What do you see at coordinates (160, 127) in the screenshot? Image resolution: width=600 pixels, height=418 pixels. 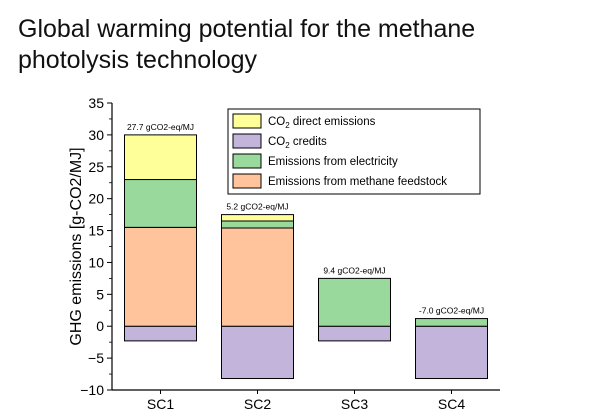 I see `total-annotation-sc1: 27.7 gCO2-eq/MJ` at bounding box center [160, 127].